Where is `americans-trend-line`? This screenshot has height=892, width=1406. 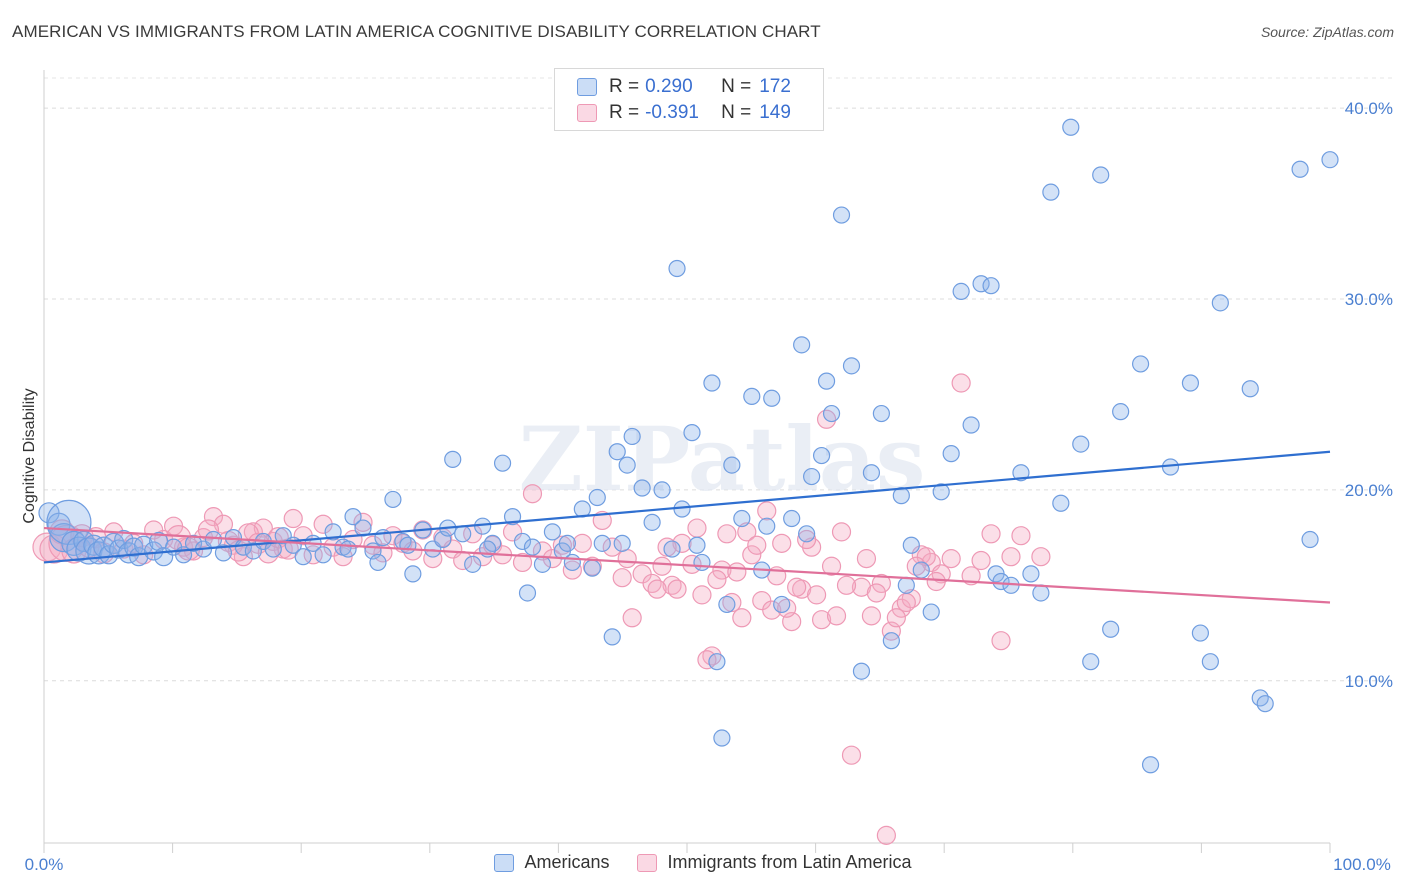
americans-trend-line is located at coordinates (687, 507).